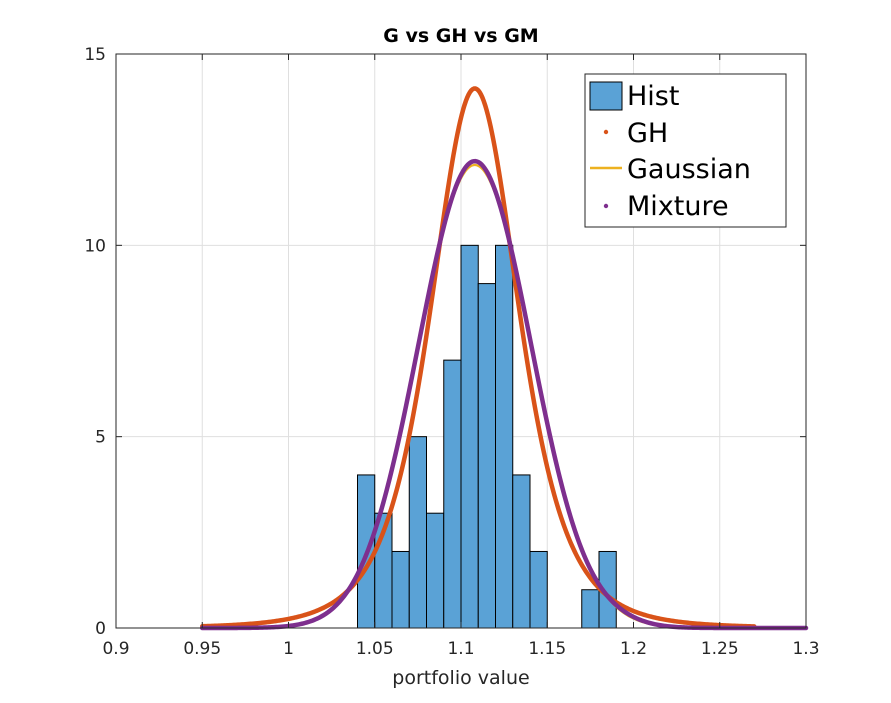 The width and height of the screenshot is (891, 703). I want to click on legend-mixture-marker, so click(606, 206).